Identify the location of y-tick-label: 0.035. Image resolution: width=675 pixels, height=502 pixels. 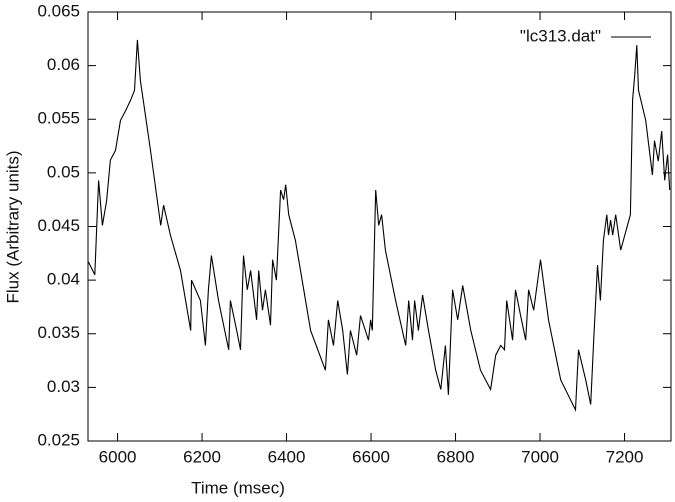
(58, 332).